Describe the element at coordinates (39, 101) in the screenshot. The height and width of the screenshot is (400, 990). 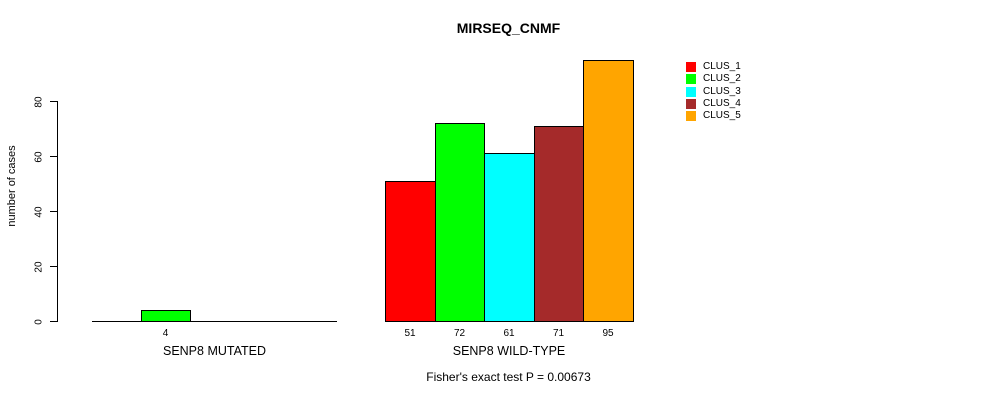
I see `y-tick-label: 80` at that location.